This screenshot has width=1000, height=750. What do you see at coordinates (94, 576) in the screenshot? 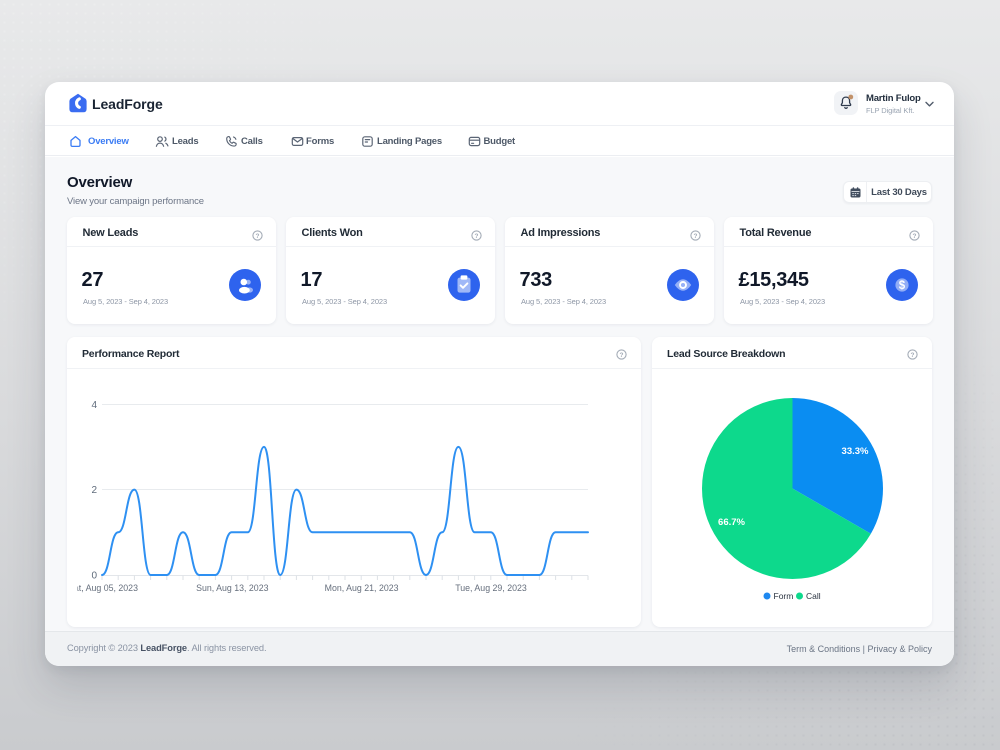
I see `svg-text: 0` at bounding box center [94, 576].